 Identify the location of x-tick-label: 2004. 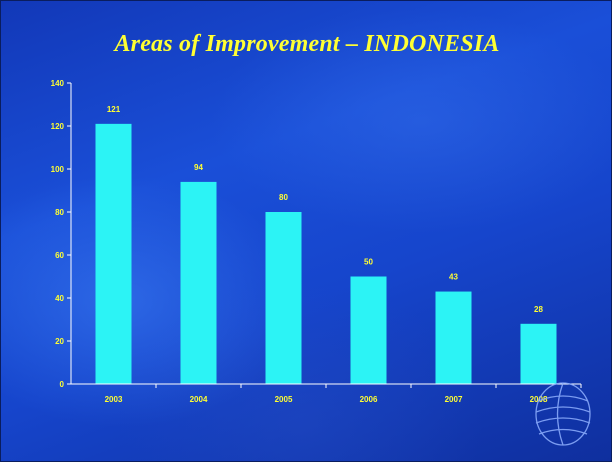
(199, 399).